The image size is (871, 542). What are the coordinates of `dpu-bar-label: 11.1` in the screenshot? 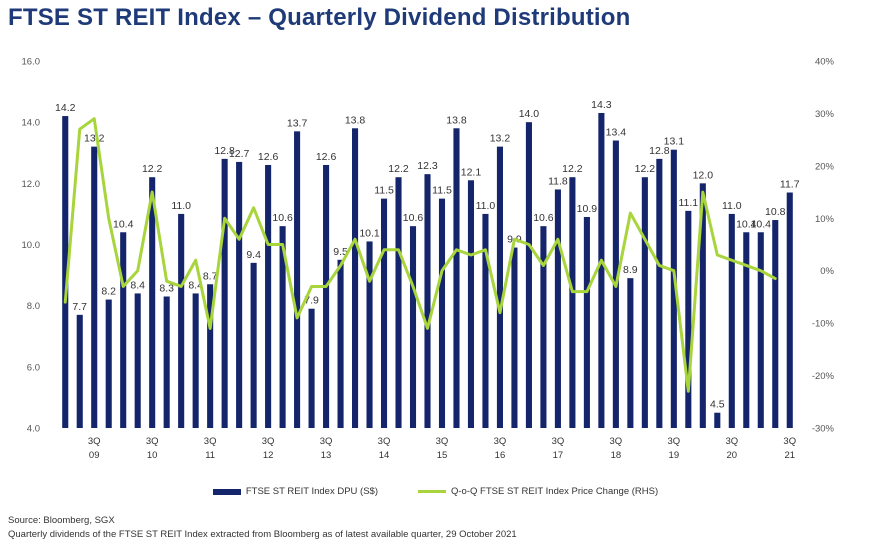 It's located at (688, 203).